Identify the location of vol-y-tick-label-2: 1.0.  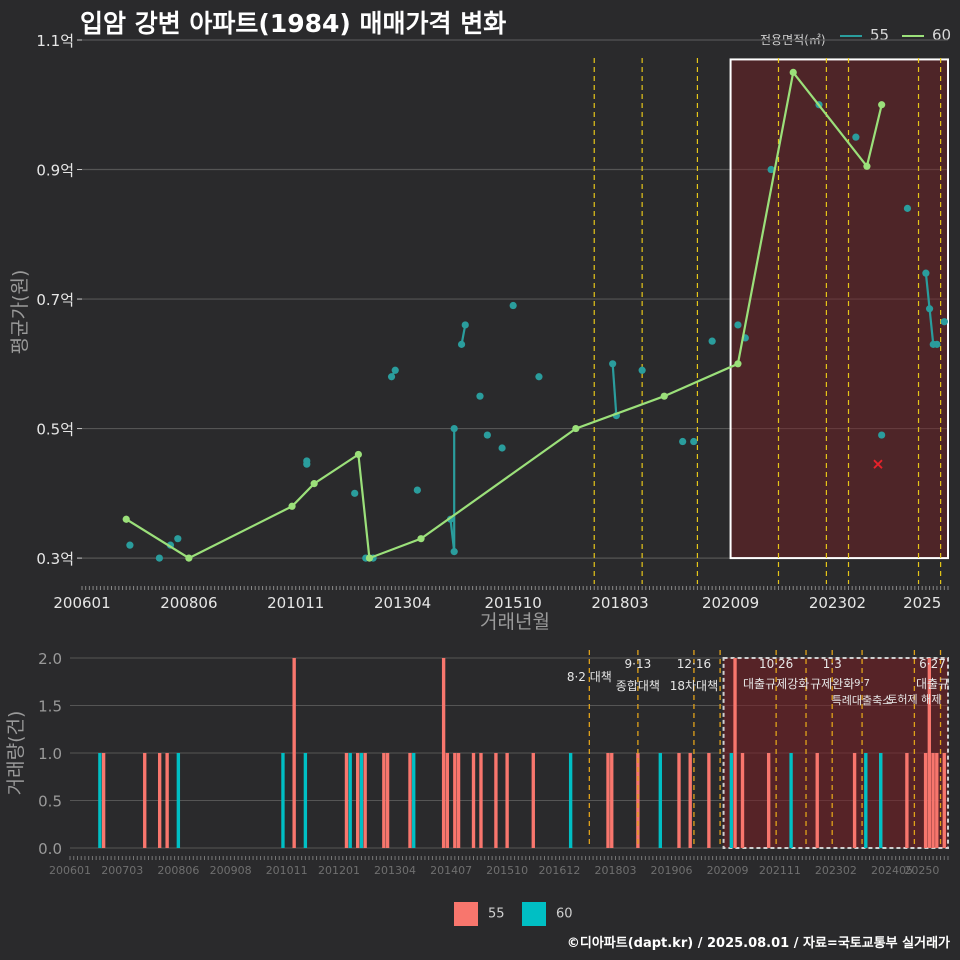
(50, 754).